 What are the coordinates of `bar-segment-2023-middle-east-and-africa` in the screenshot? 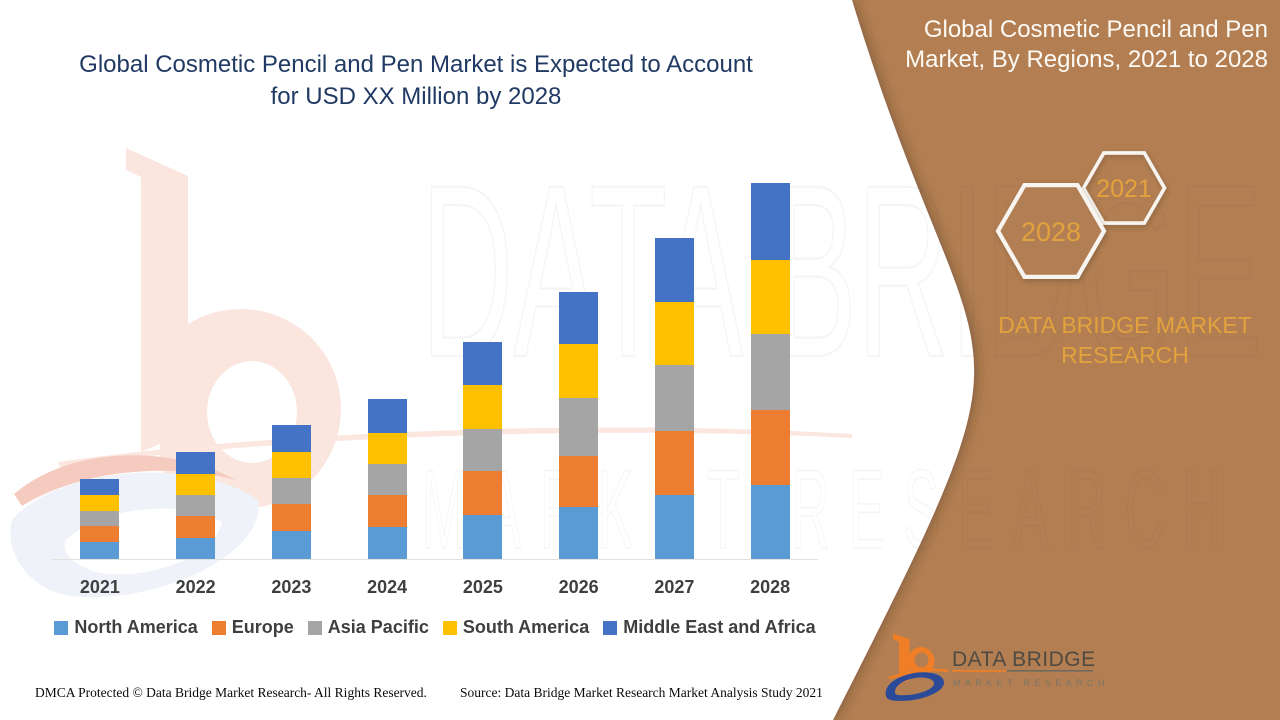 It's located at (291, 438).